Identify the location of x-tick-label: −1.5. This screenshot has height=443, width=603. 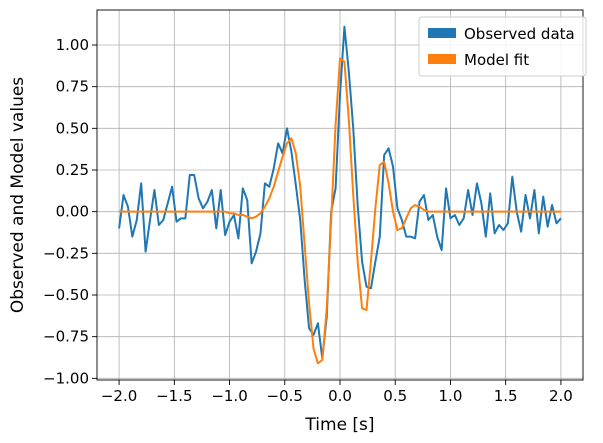
(174, 396).